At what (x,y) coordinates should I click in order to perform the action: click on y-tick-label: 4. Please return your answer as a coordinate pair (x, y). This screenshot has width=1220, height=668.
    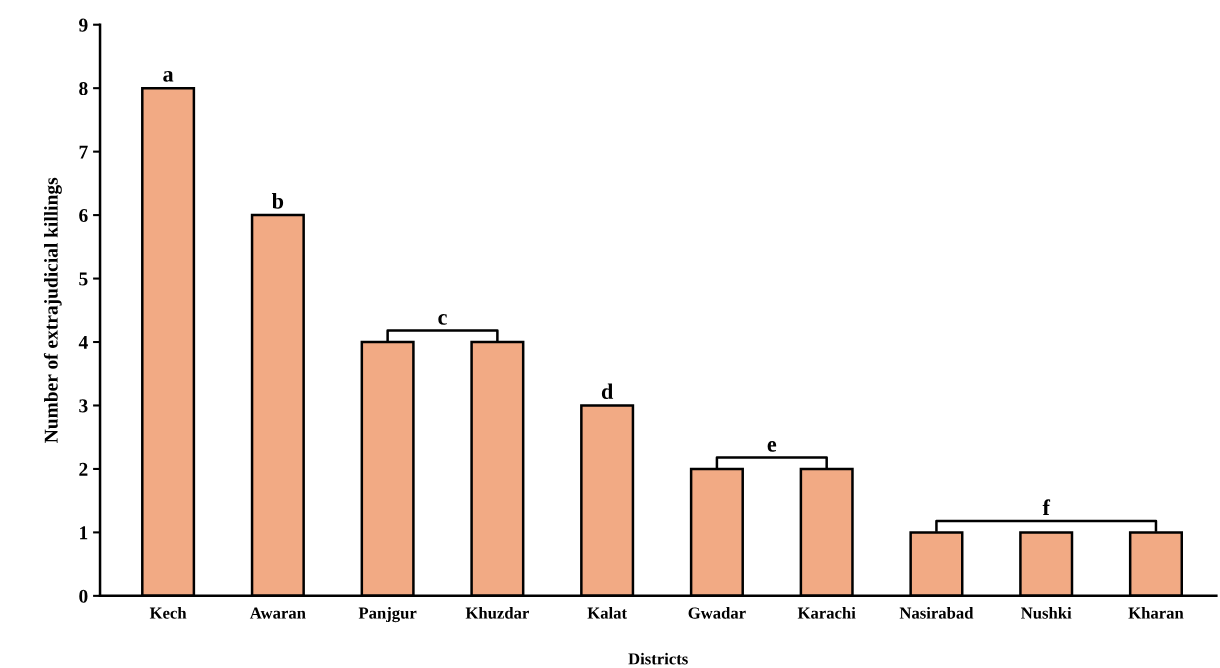
    Looking at the image, I should click on (83, 342).